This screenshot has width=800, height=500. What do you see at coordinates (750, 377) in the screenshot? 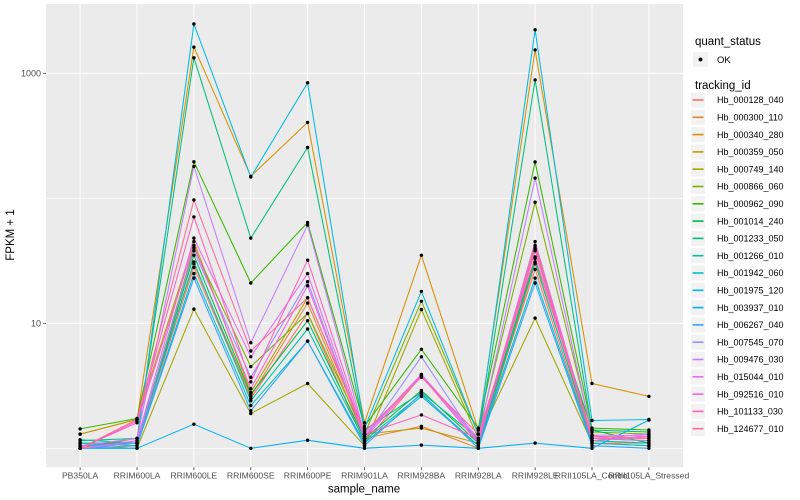
I see `legend-label: Hb_015044_010` at bounding box center [750, 377].